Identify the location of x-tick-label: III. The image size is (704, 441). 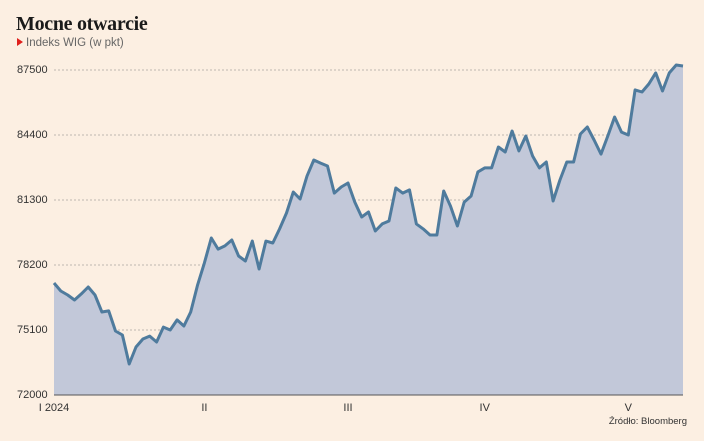
(347, 408).